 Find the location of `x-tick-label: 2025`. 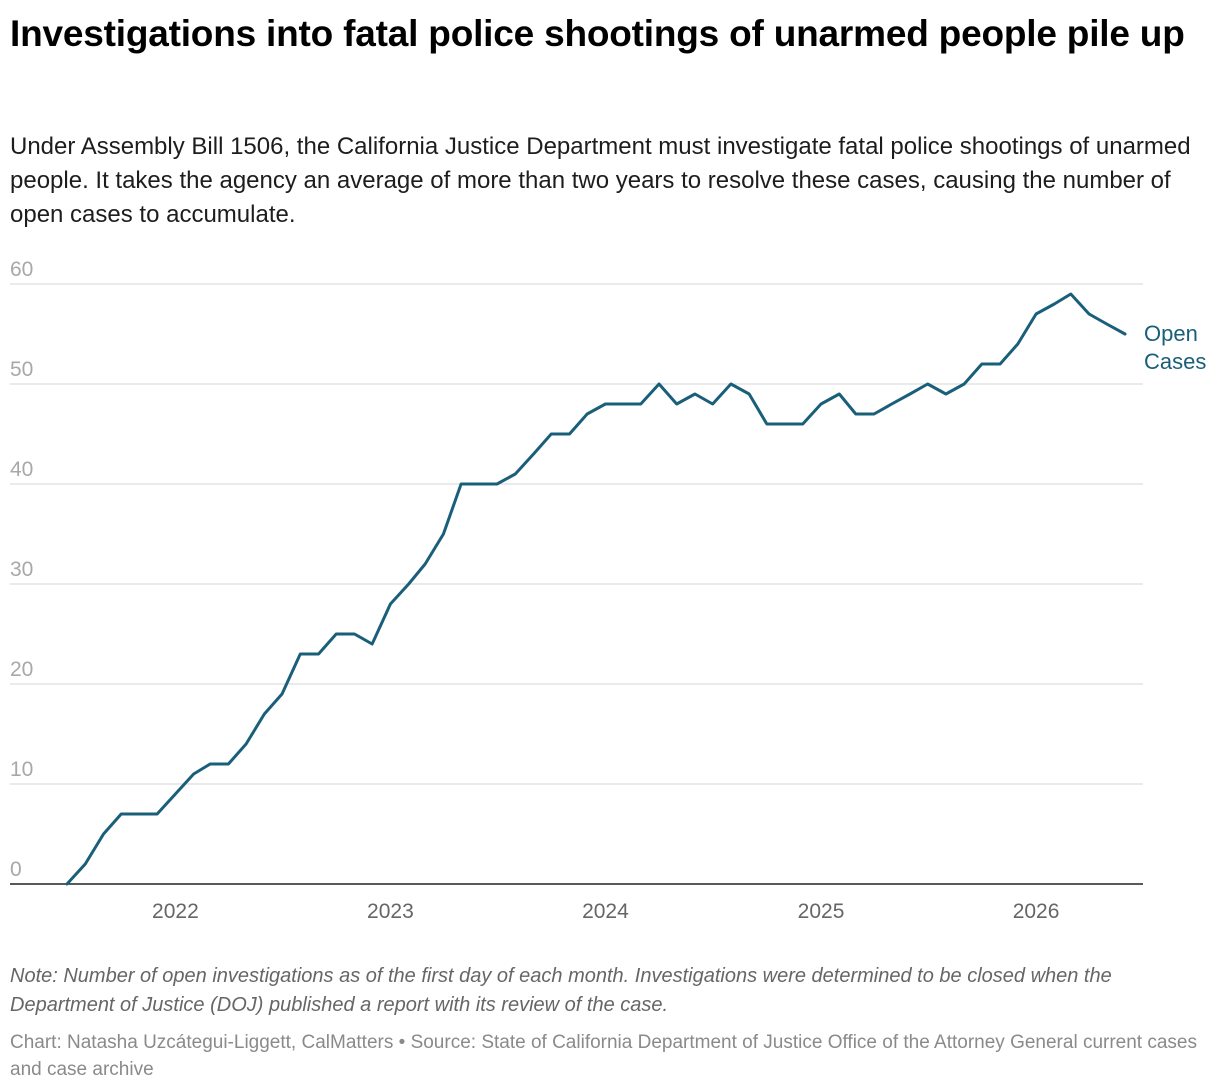

x-tick-label: 2025 is located at coordinates (821, 911).